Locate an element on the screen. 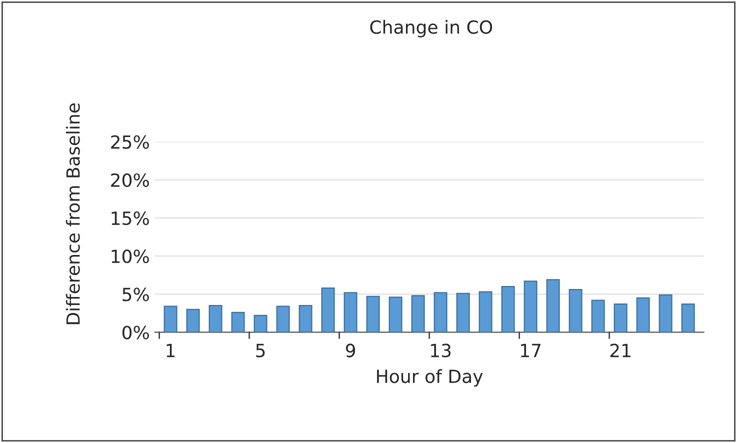 This screenshot has height=443, width=737. y-tick-label: 25% is located at coordinates (130, 142).